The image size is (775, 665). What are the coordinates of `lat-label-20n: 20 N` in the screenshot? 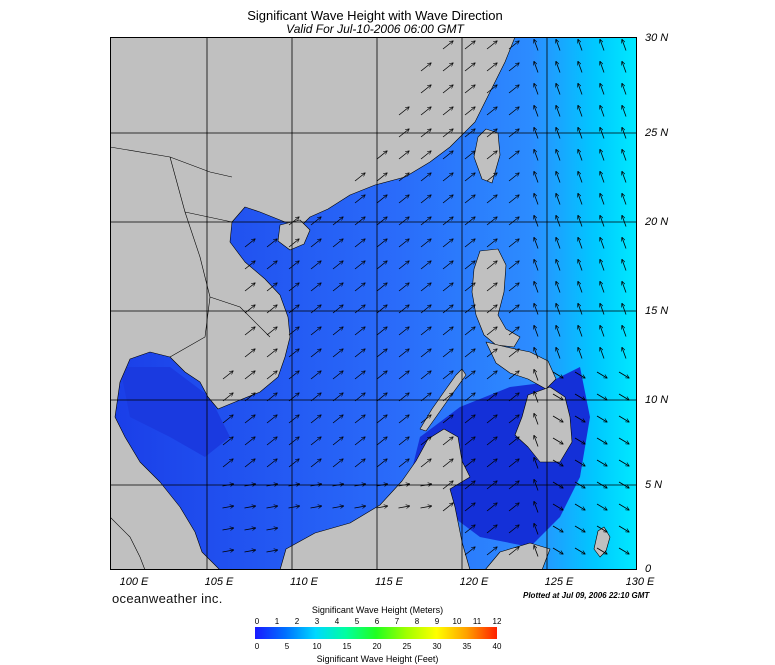 It's located at (657, 222).